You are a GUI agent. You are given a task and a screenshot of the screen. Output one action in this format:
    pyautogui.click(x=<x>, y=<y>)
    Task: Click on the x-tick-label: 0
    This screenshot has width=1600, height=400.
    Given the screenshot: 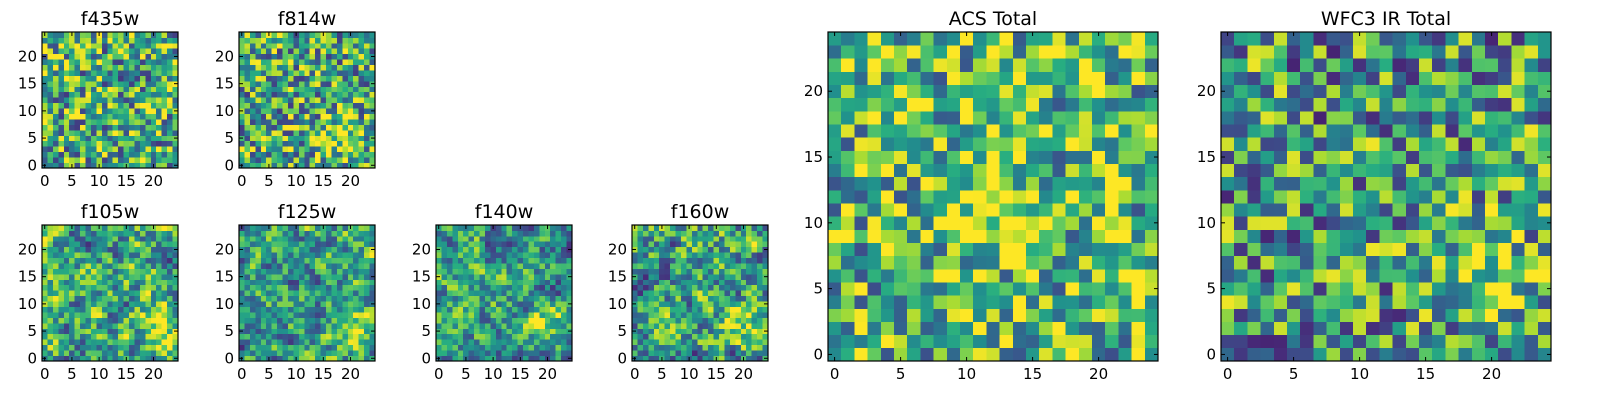 What is the action you would take?
    pyautogui.click(x=635, y=374)
    